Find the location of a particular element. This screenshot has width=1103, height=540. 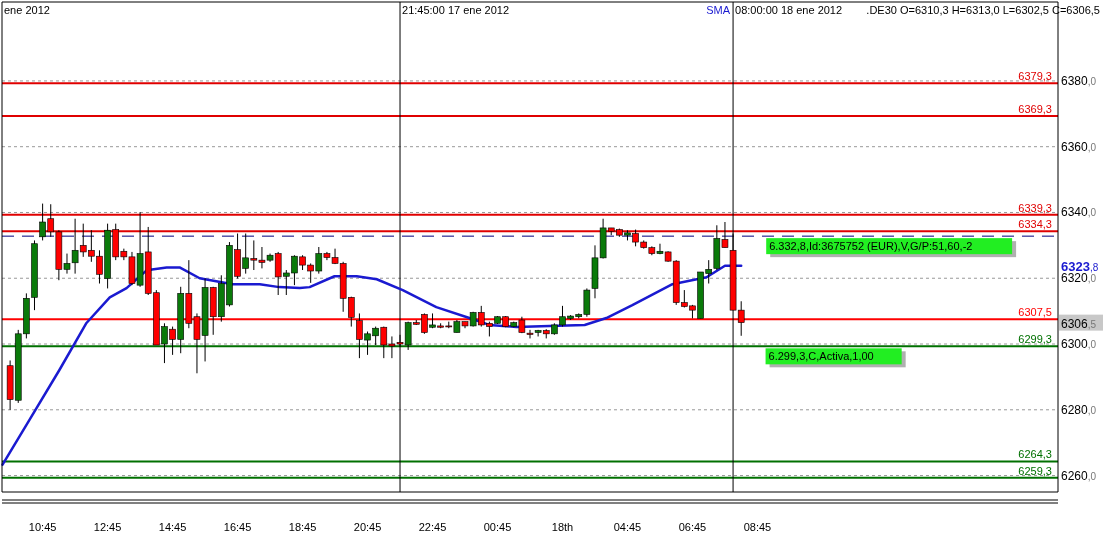

x-tick-label: 00:45 is located at coordinates (497, 527).